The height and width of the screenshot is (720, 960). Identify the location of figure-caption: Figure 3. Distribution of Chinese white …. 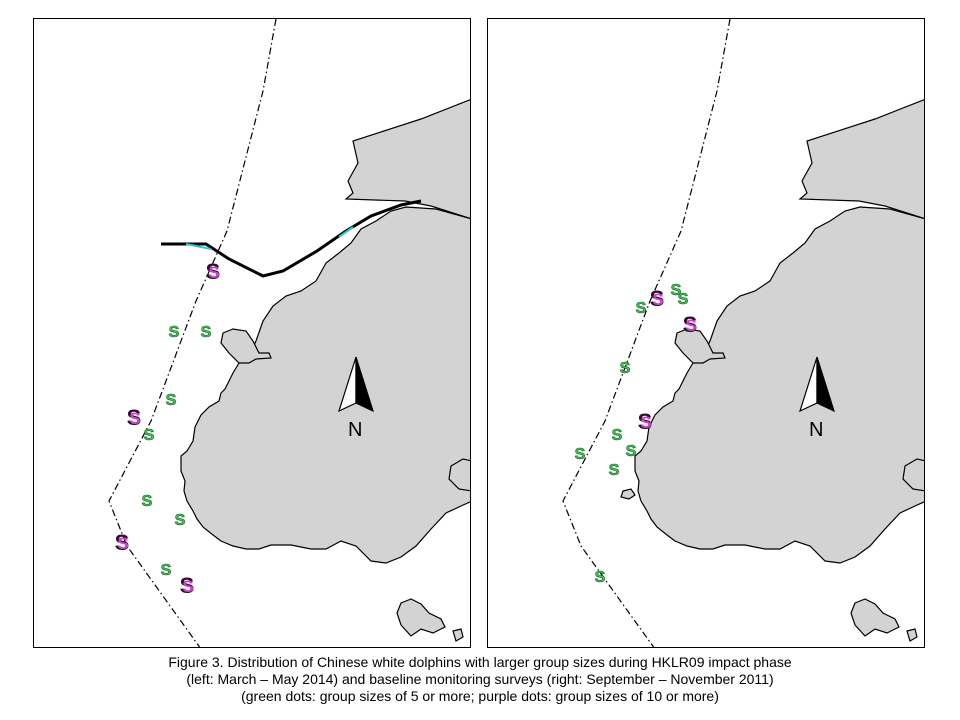
(480, 679).